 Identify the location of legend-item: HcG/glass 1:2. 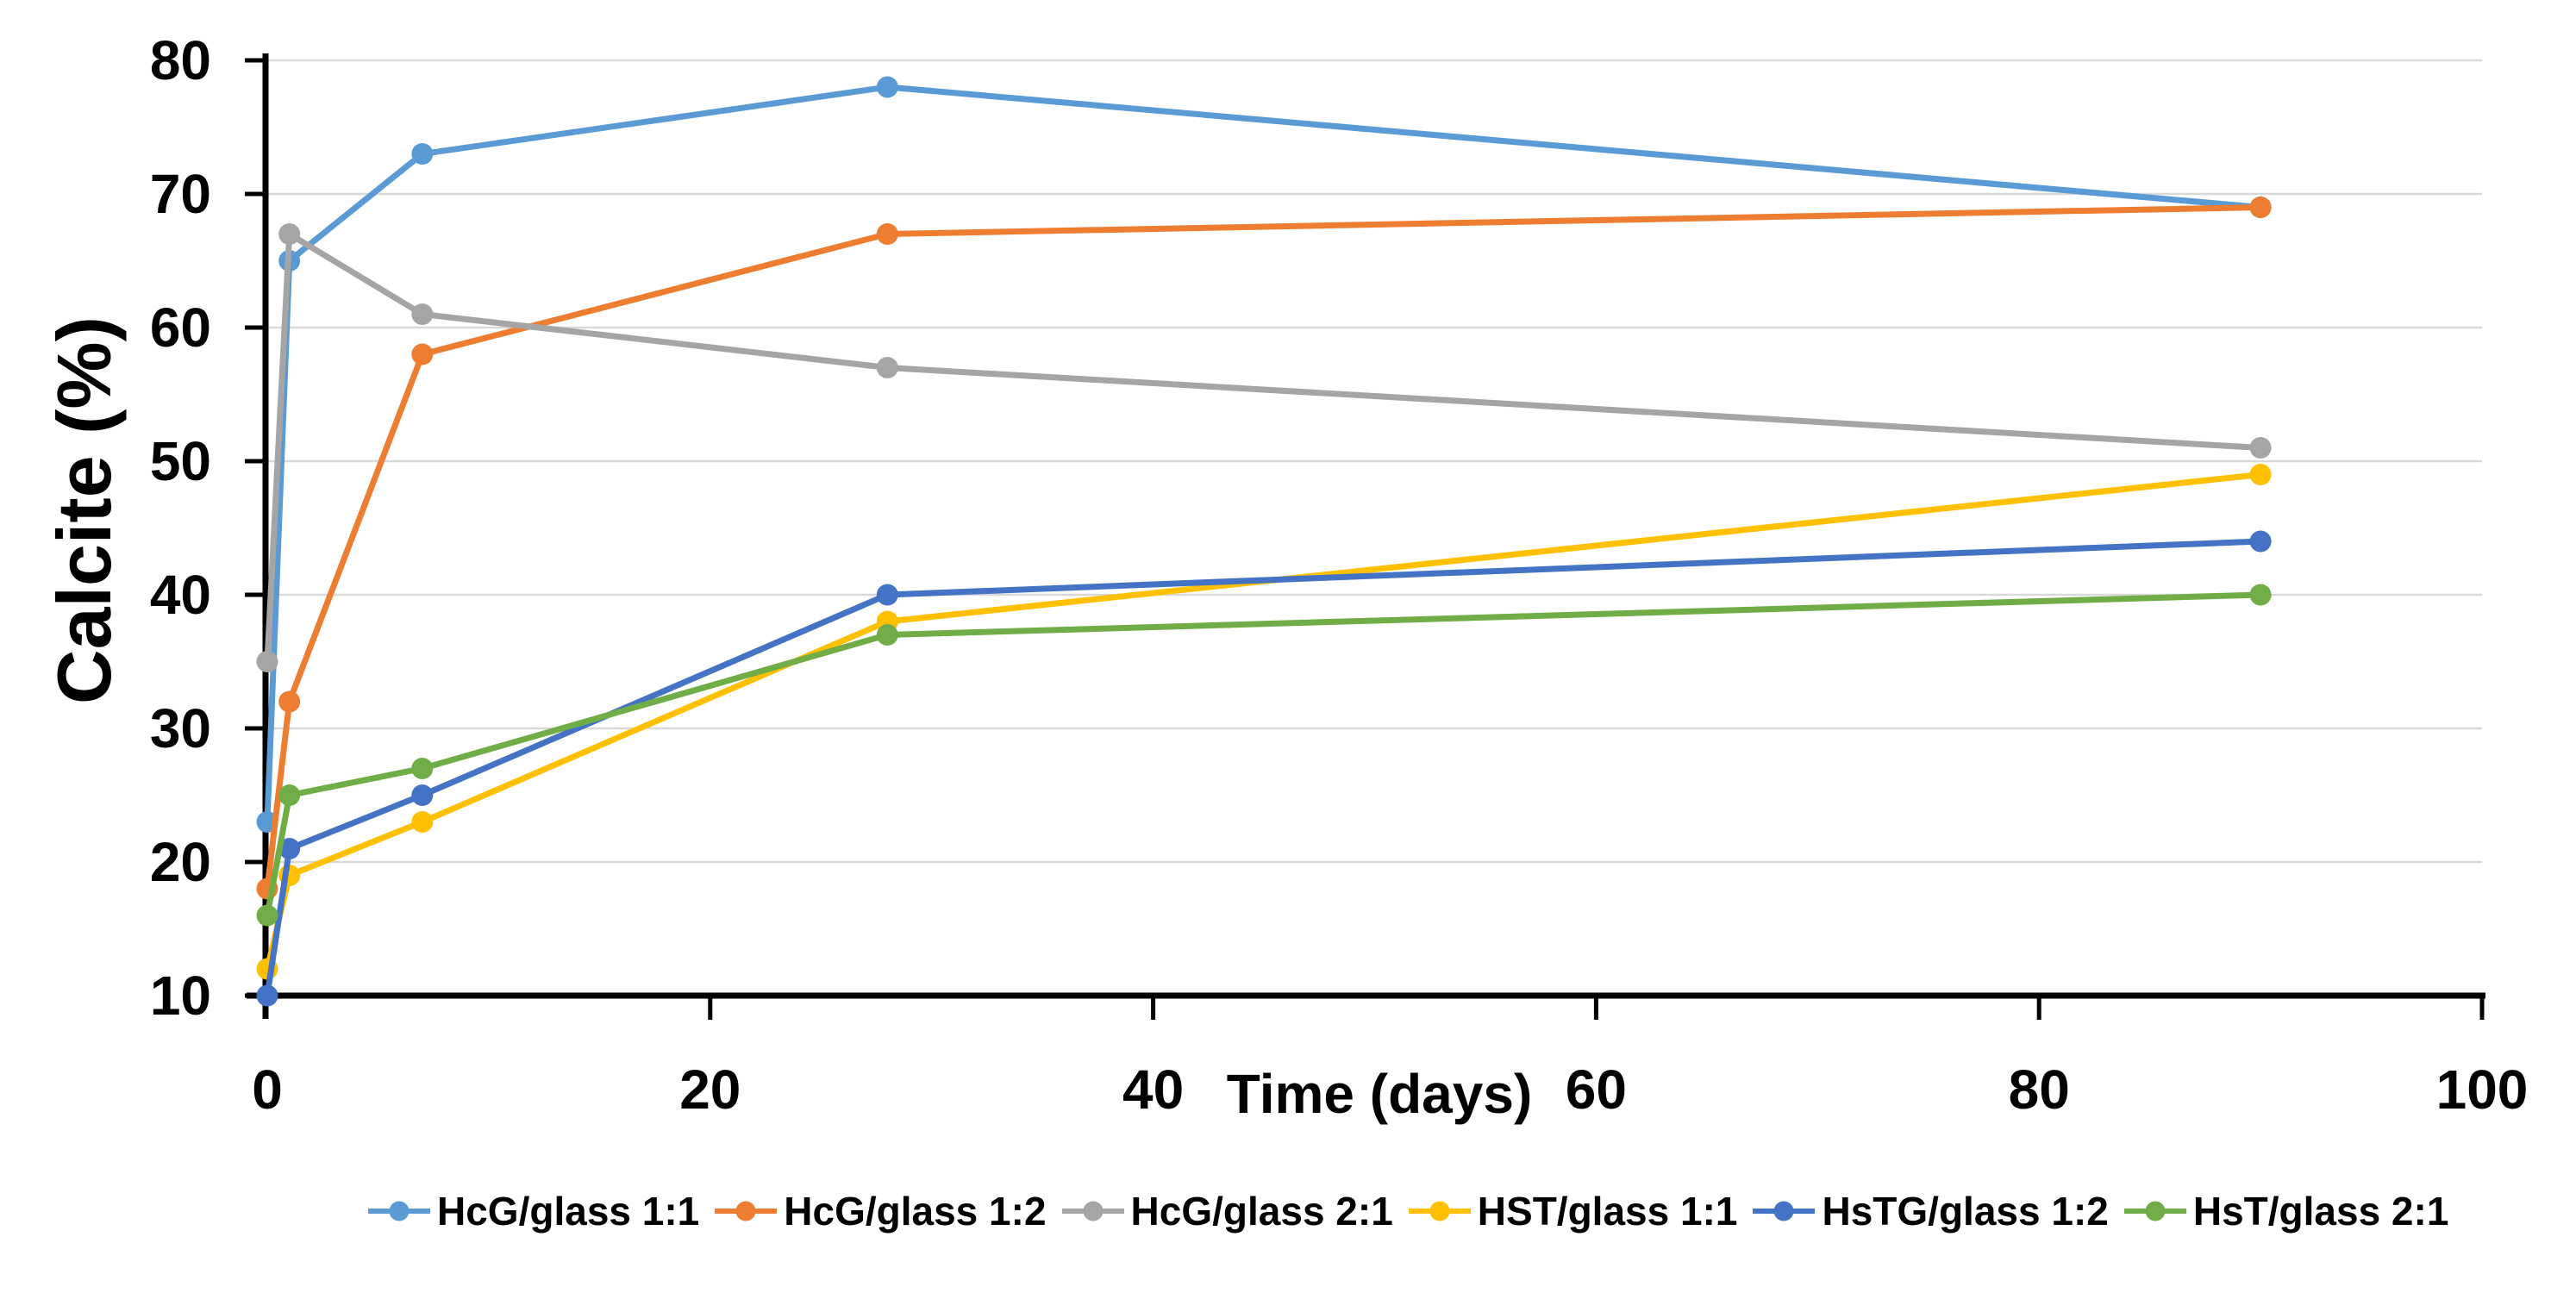
(881, 1211).